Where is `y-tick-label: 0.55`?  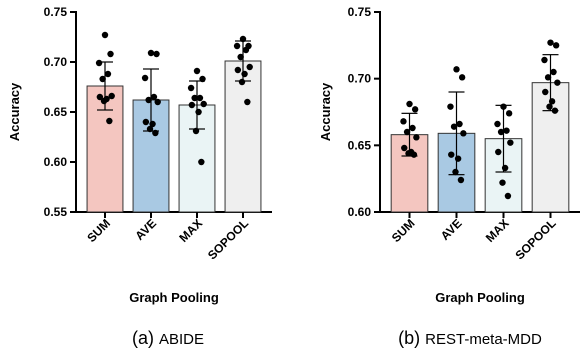 y-tick-label: 0.55 is located at coordinates (56, 212).